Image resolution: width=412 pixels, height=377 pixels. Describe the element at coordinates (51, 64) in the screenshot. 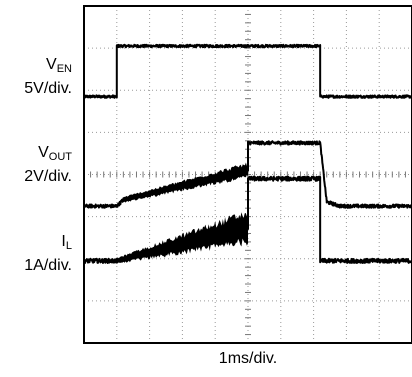

I see `ven-name-main: V` at that location.